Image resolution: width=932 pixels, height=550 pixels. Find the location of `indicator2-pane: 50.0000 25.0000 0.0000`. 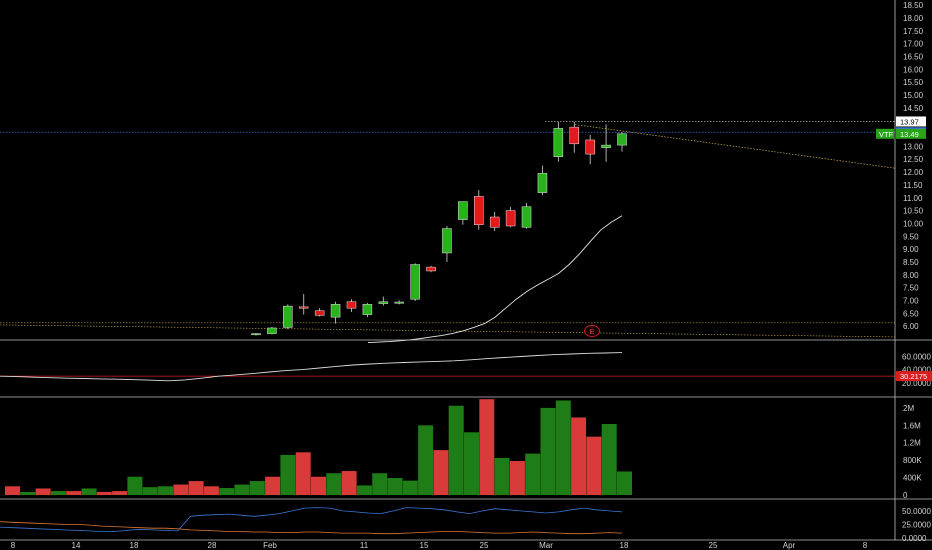

indicator2-pane: 50.0000 25.0000 0.0000 is located at coordinates (465, 525).